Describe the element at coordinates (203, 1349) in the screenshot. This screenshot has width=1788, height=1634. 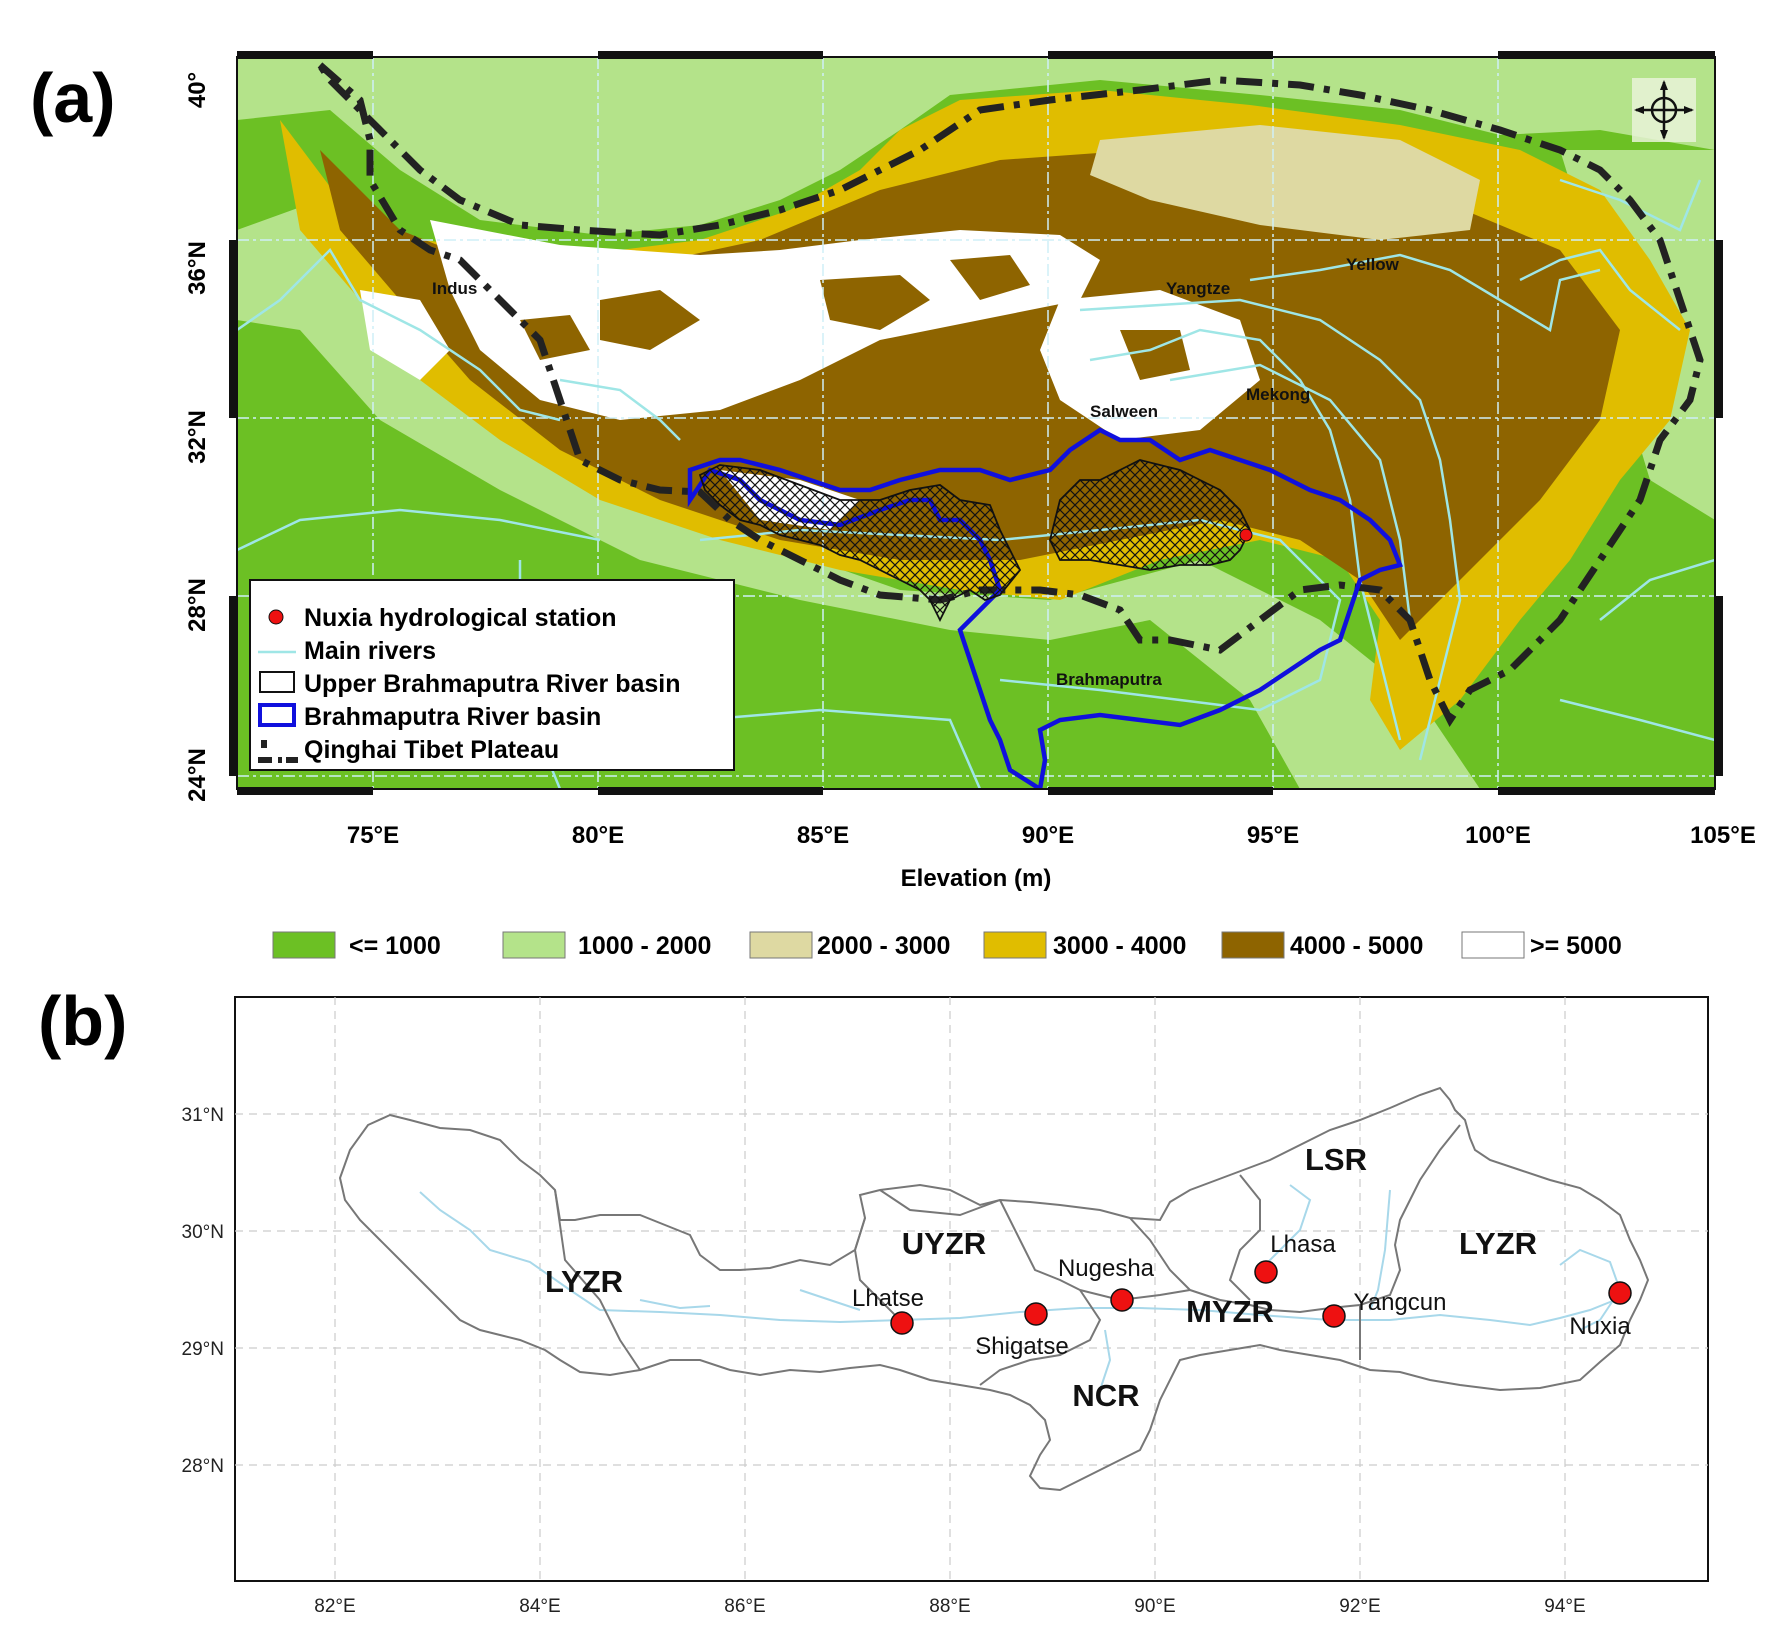
I see `lat-tick-29: 29°N` at that location.